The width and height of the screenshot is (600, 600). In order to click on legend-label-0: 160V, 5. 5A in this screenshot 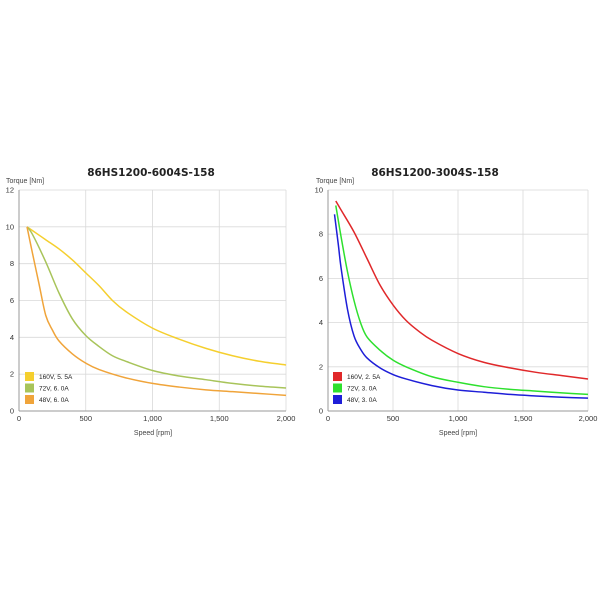, I will do `click(56, 377)`.